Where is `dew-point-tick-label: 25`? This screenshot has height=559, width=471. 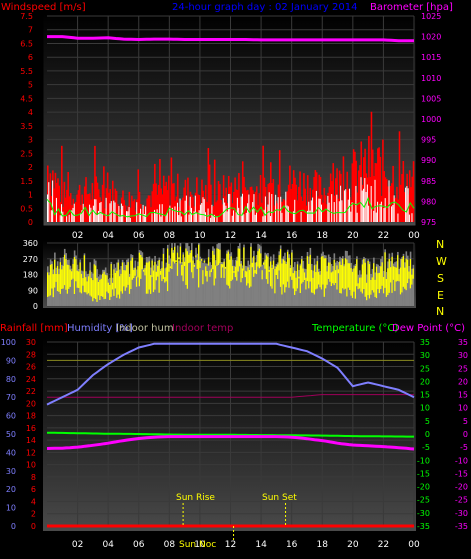
dew-point-tick-label: 25 is located at coordinates (463, 368).